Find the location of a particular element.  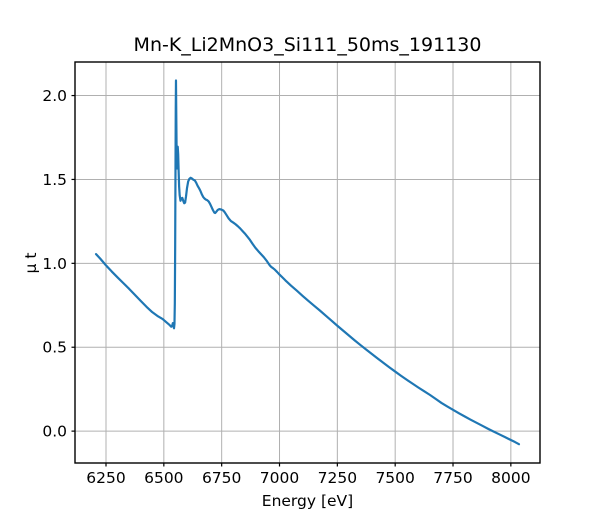

y-tick-label: 0.0 is located at coordinates (54, 432).